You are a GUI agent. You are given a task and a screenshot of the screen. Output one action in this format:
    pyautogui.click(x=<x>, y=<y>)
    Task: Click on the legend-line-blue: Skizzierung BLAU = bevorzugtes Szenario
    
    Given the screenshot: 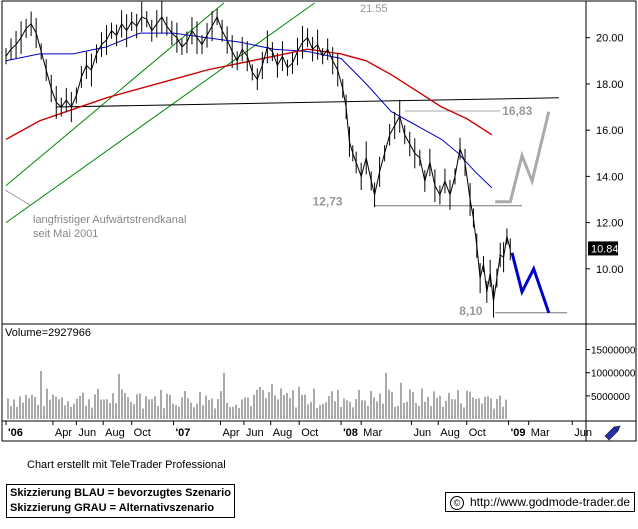 What is the action you would take?
    pyautogui.click(x=120, y=493)
    